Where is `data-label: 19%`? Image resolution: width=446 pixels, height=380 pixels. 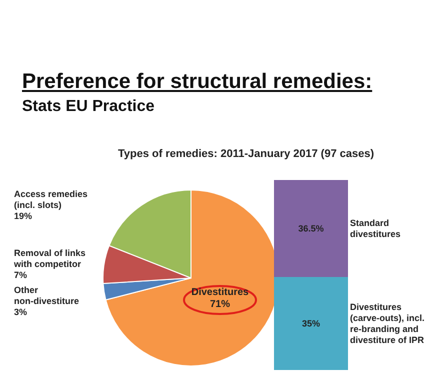
data-label: 19% is located at coordinates (23, 216).